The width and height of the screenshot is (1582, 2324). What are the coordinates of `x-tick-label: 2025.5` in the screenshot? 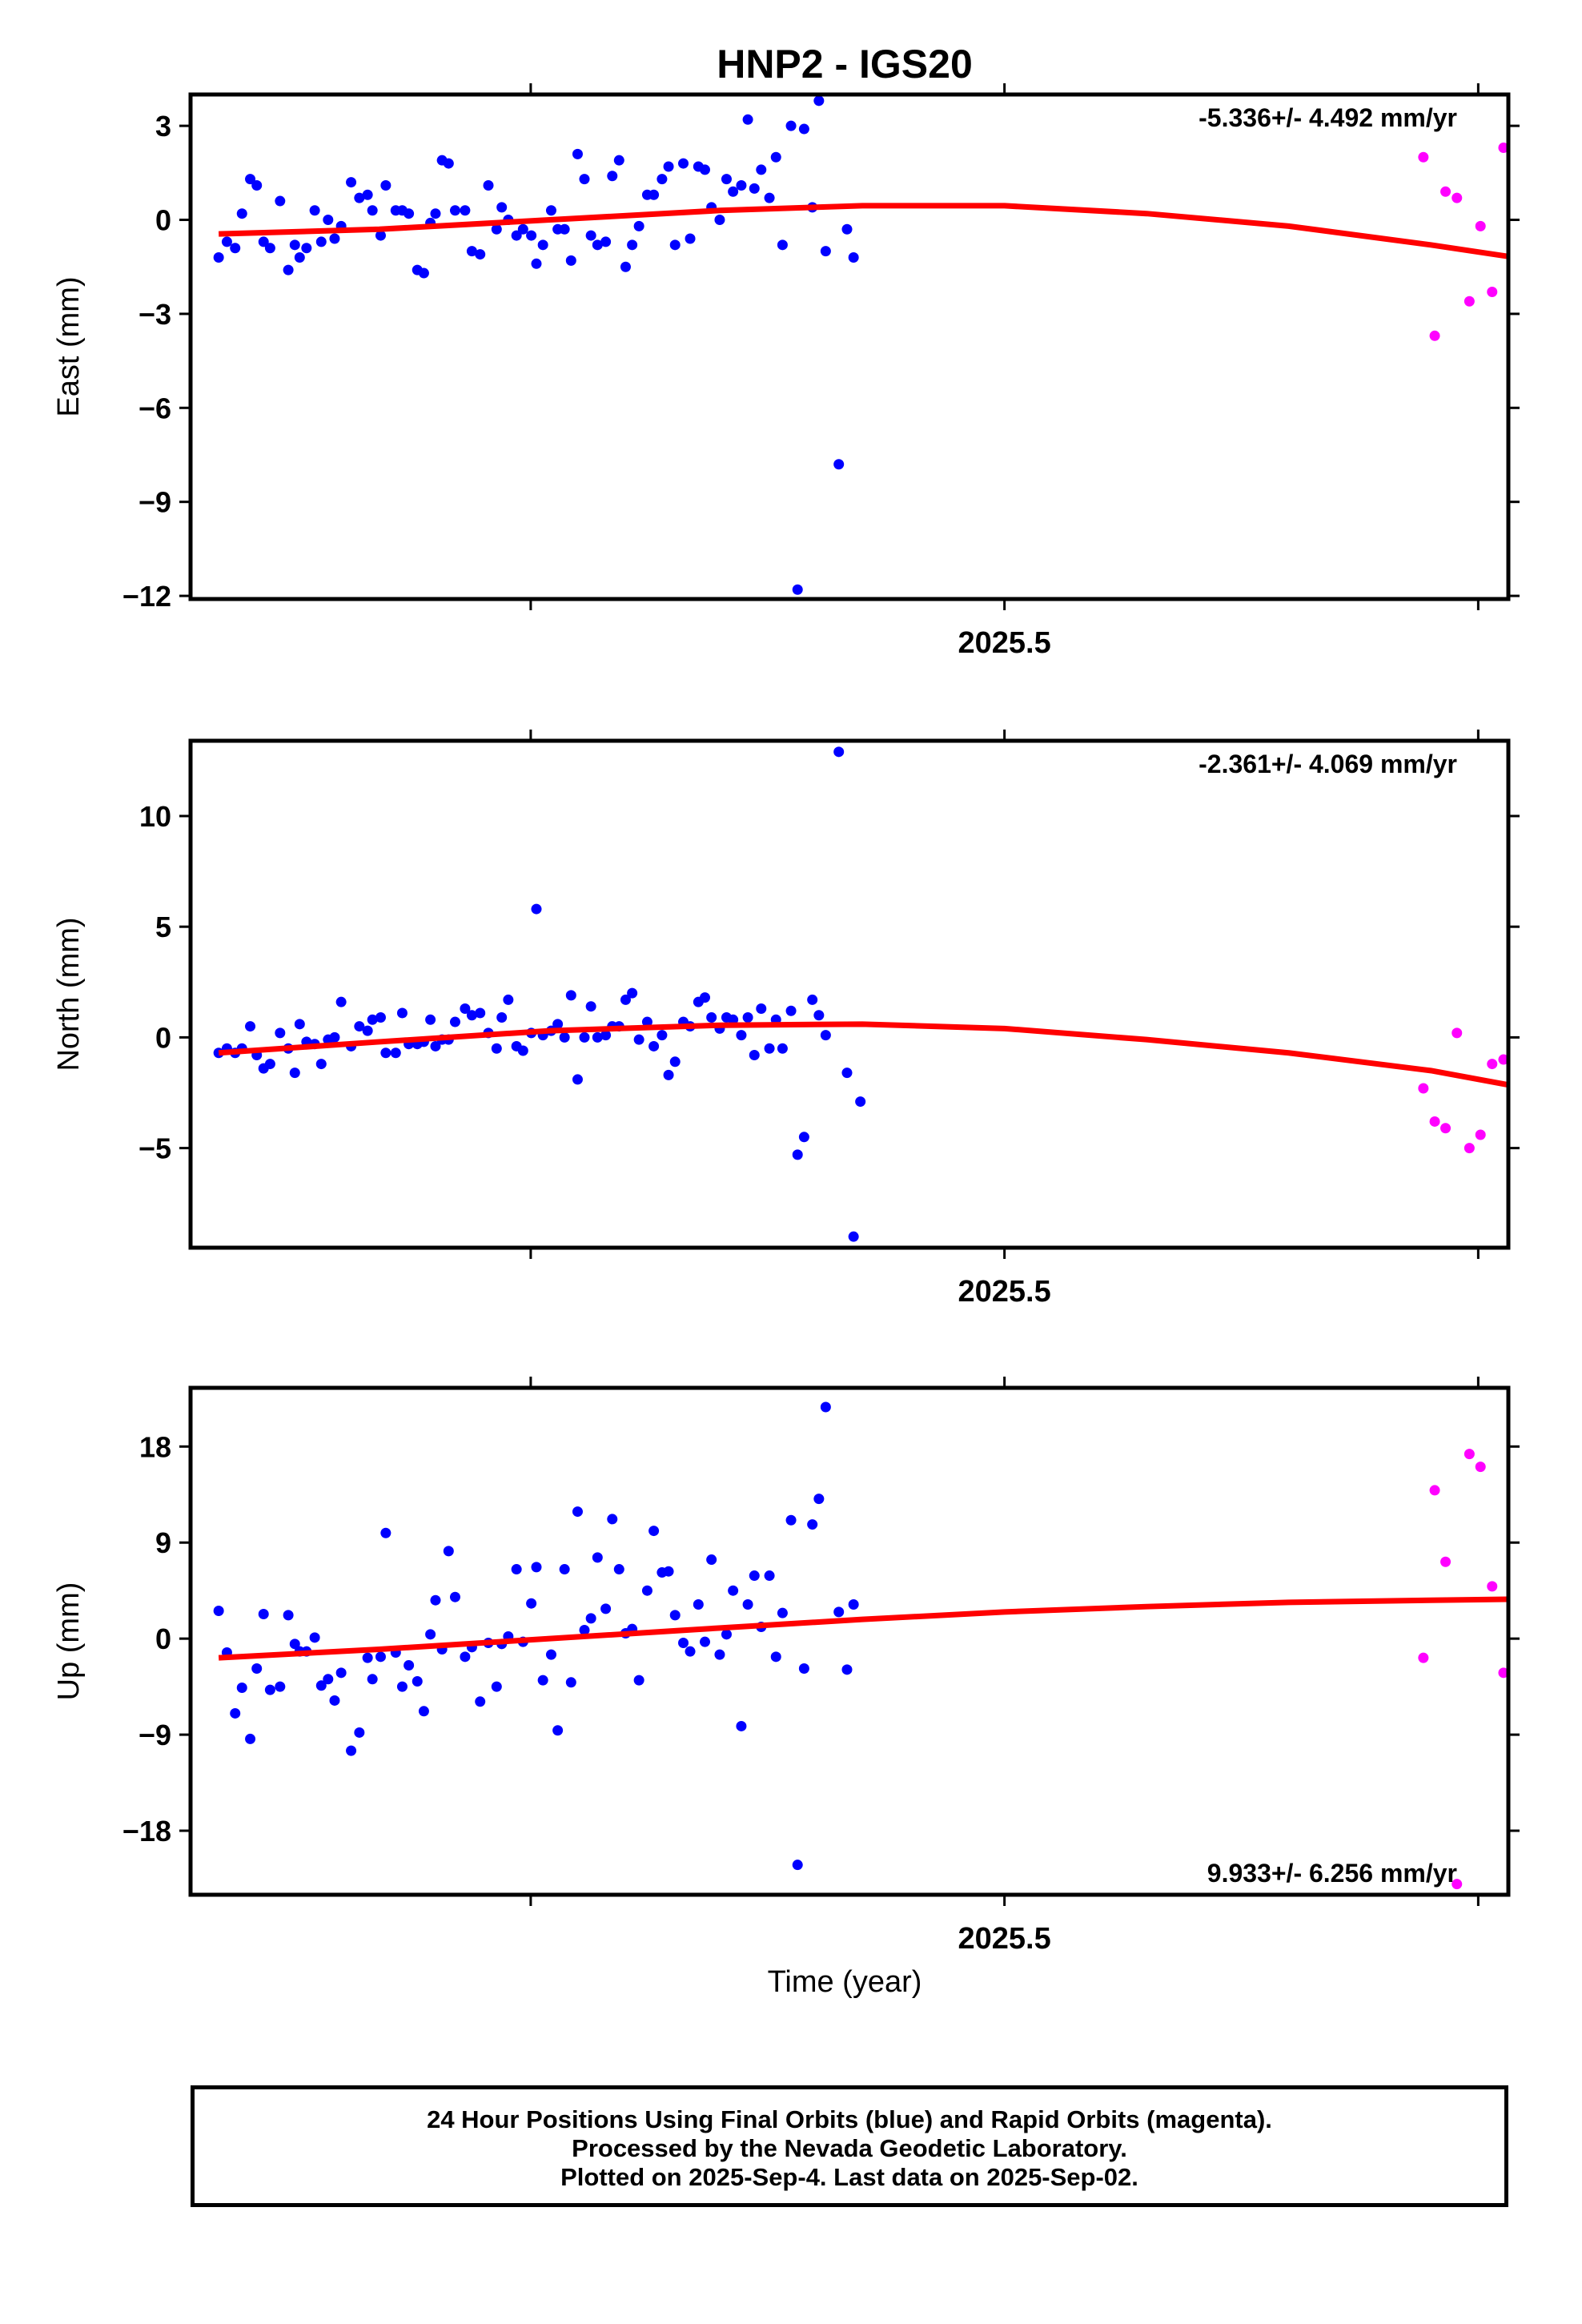 It's located at (1005, 643).